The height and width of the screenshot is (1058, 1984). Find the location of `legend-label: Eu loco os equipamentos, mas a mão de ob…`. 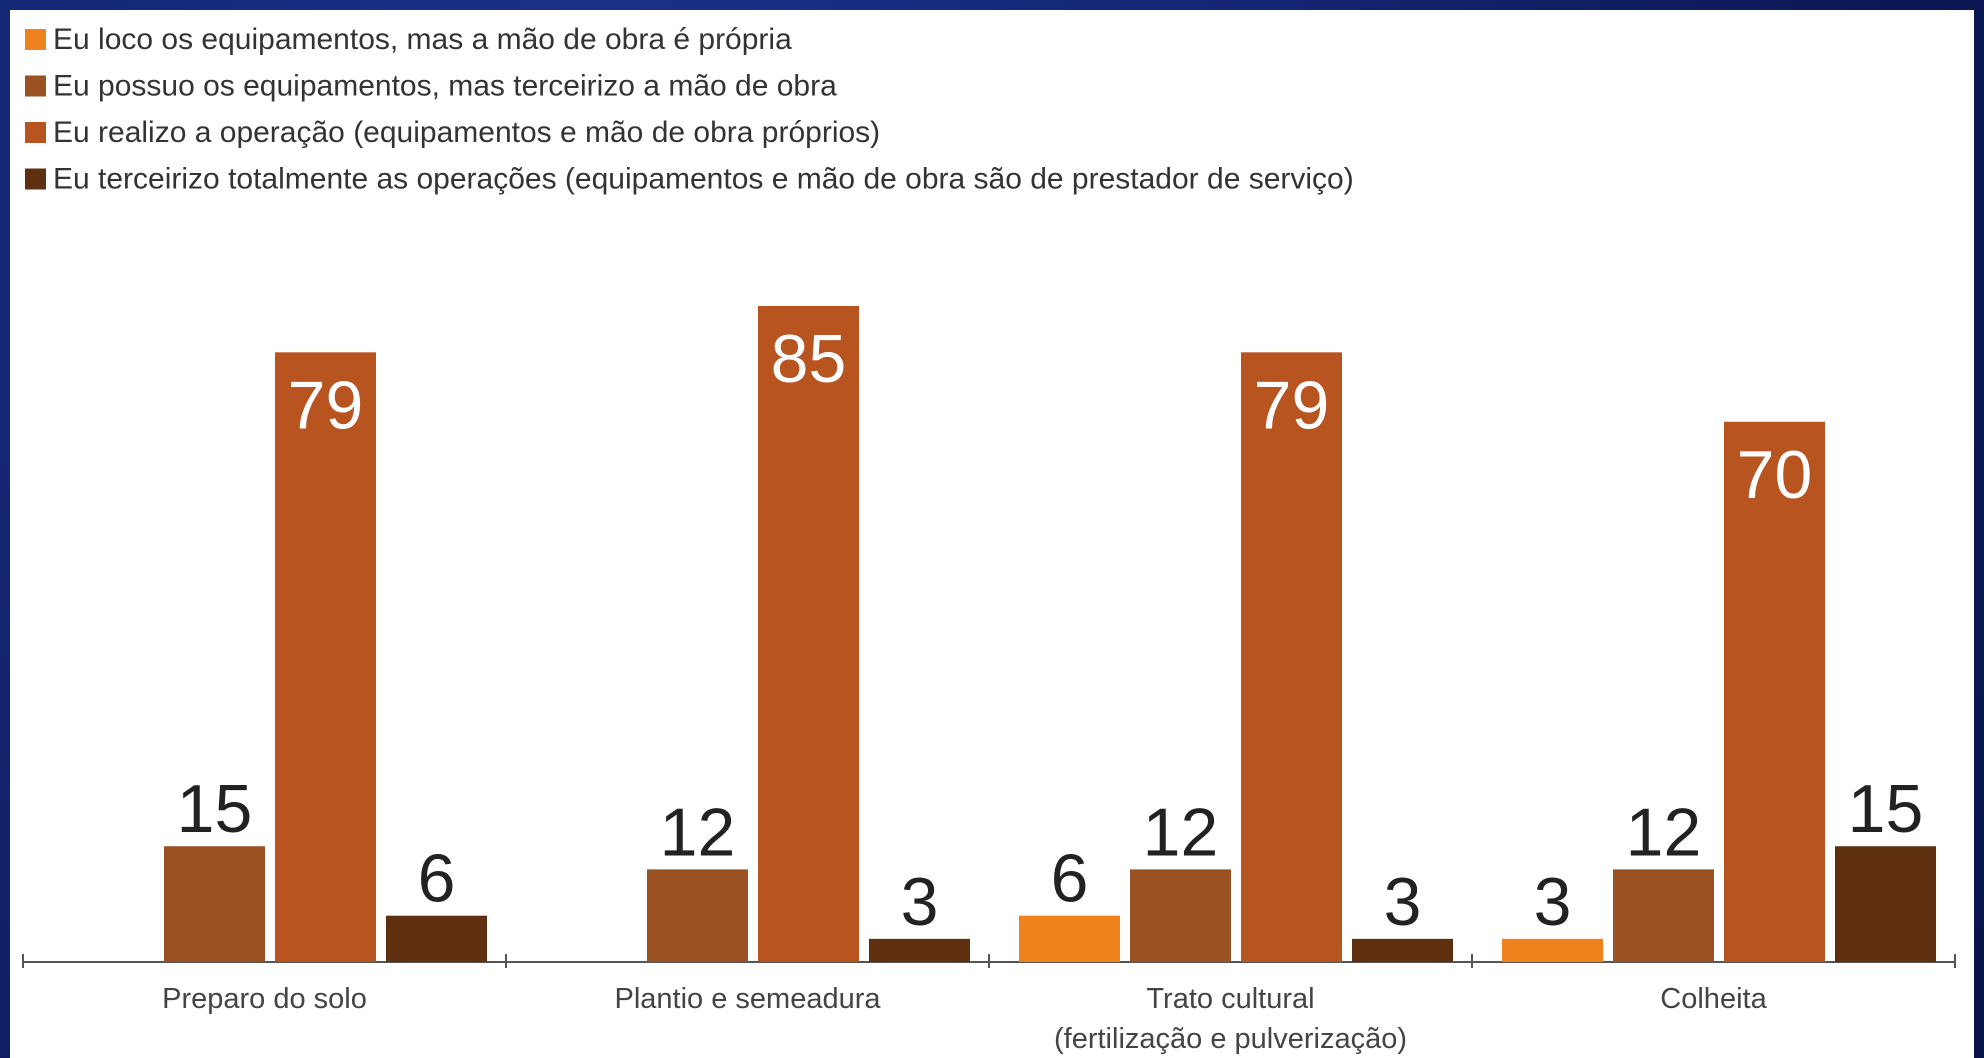

legend-label: Eu loco os equipamentos, mas a mão de ob… is located at coordinates (422, 39).